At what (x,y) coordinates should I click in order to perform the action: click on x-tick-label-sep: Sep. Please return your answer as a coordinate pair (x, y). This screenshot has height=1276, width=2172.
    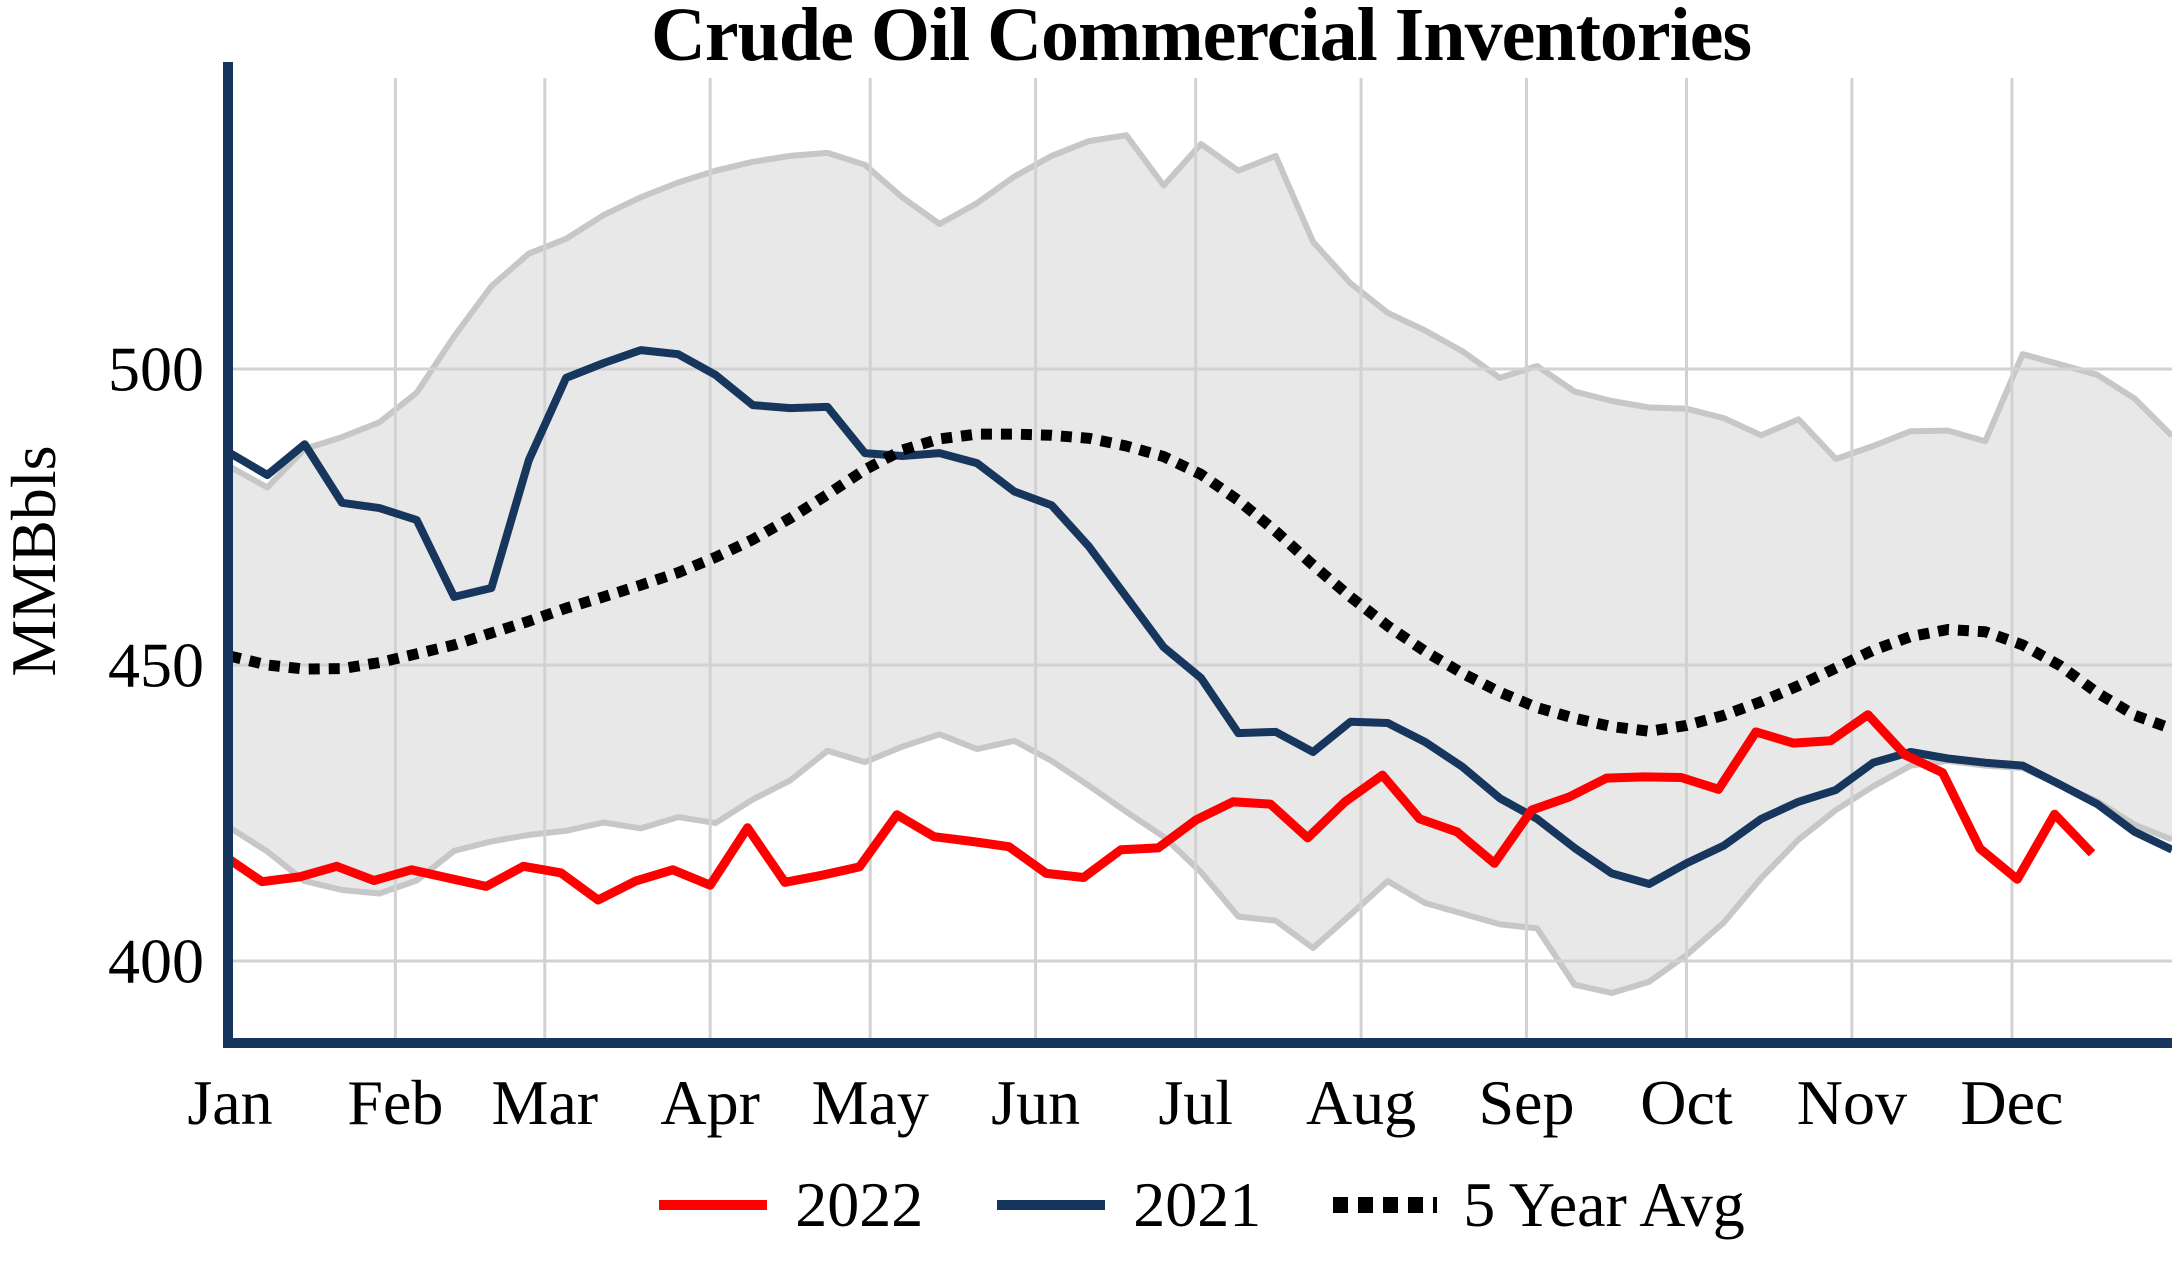
    Looking at the image, I should click on (1526, 1102).